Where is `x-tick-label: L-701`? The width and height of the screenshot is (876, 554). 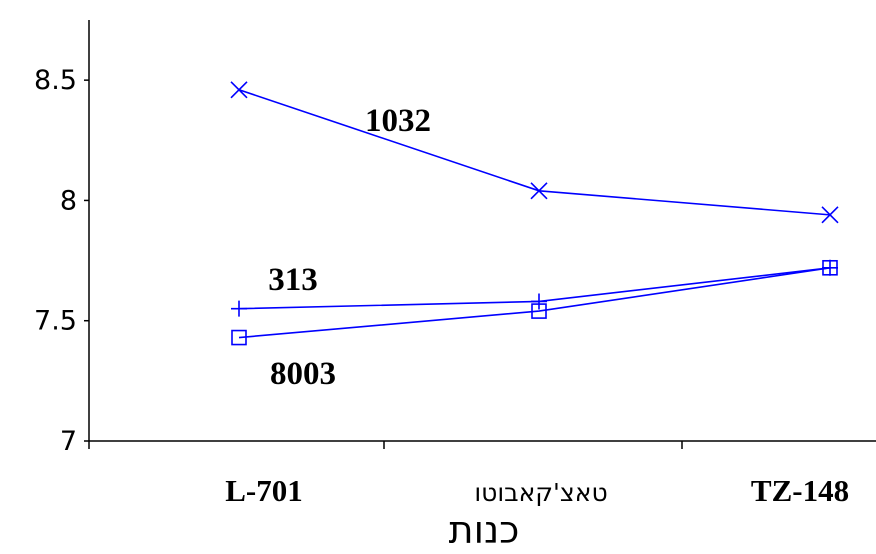
x-tick-label: L-701 is located at coordinates (264, 490).